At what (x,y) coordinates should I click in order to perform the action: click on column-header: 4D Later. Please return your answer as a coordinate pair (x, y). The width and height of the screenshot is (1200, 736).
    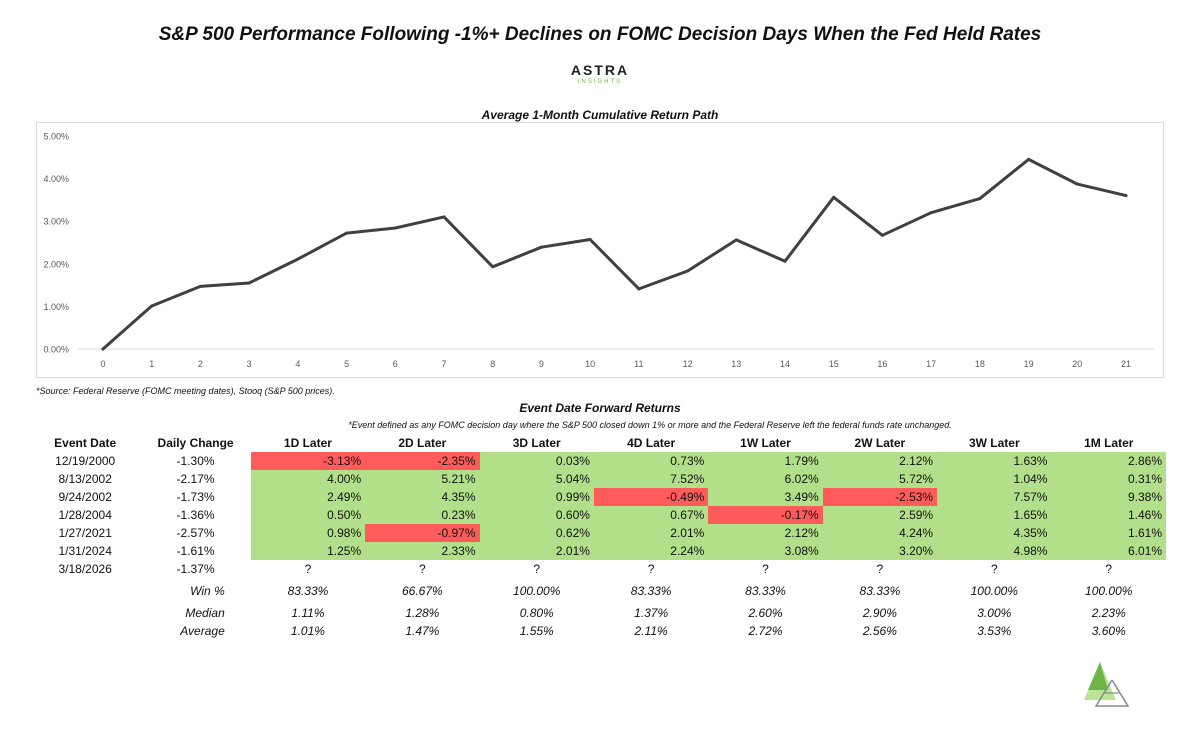
    Looking at the image, I should click on (651, 443).